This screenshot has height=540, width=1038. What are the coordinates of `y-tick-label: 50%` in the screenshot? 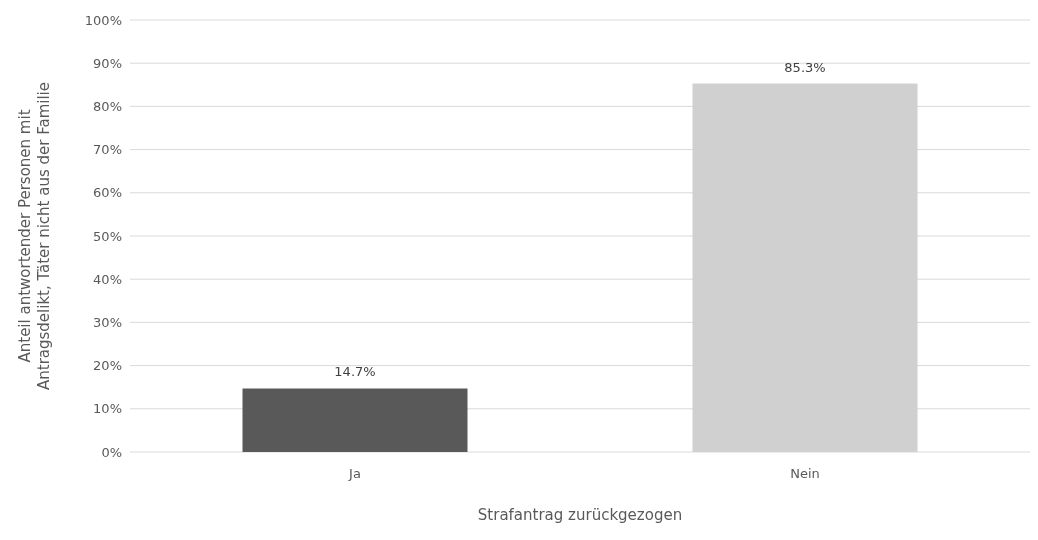 It's located at (107, 236).